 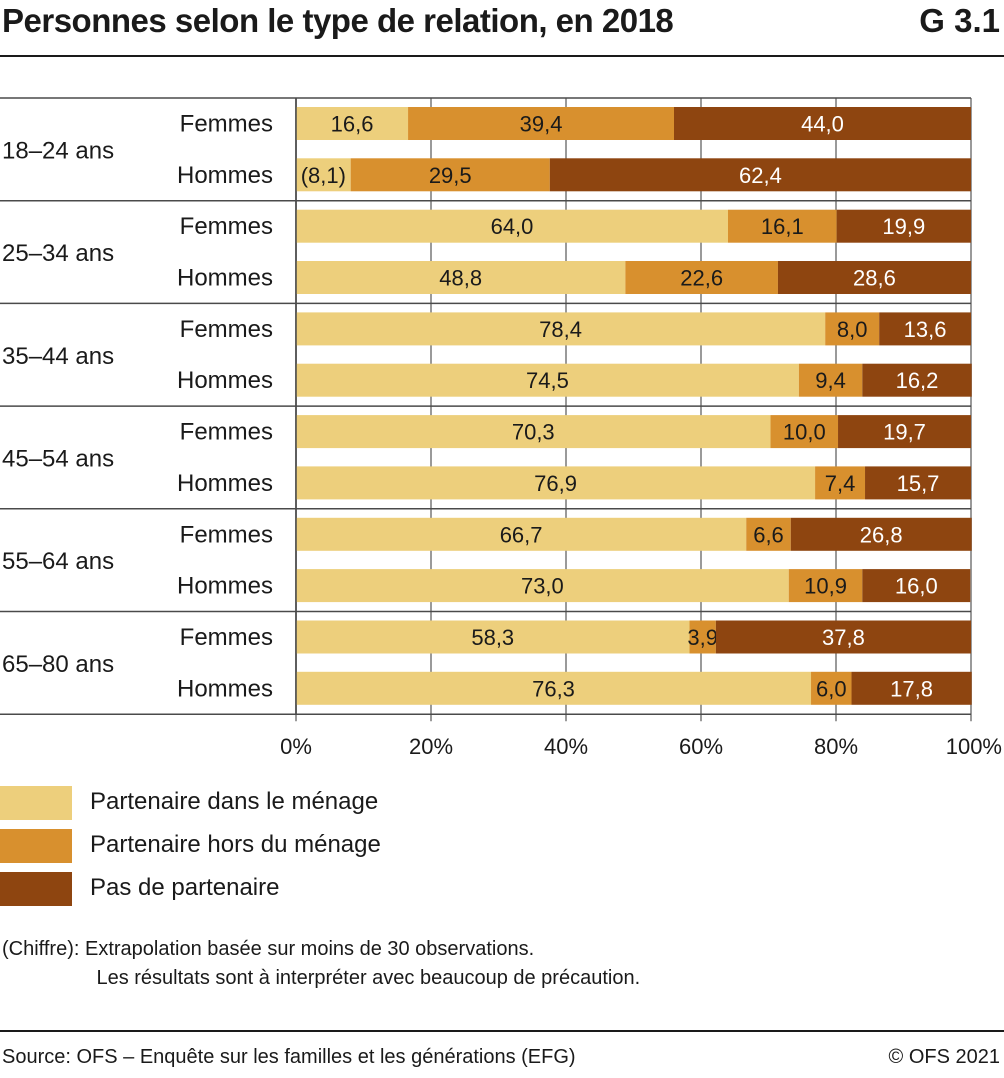 I want to click on data-label: 78,4, so click(x=560, y=329).